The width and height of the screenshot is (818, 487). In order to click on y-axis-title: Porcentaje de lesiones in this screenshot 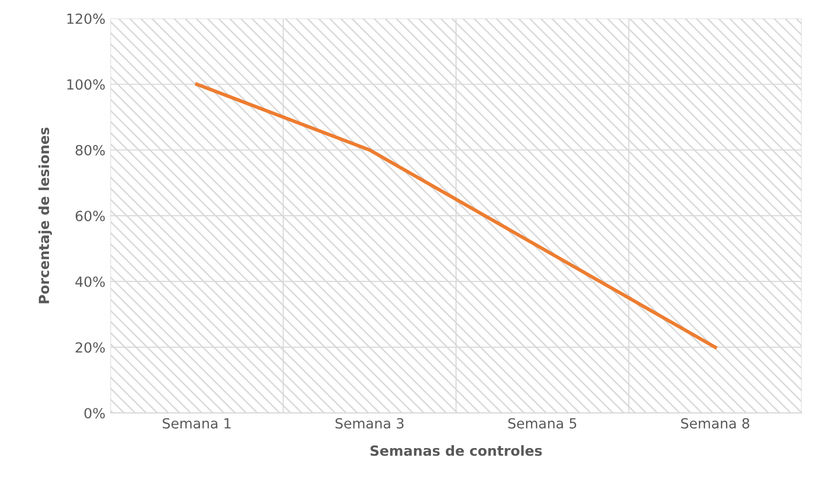, I will do `click(45, 216)`.